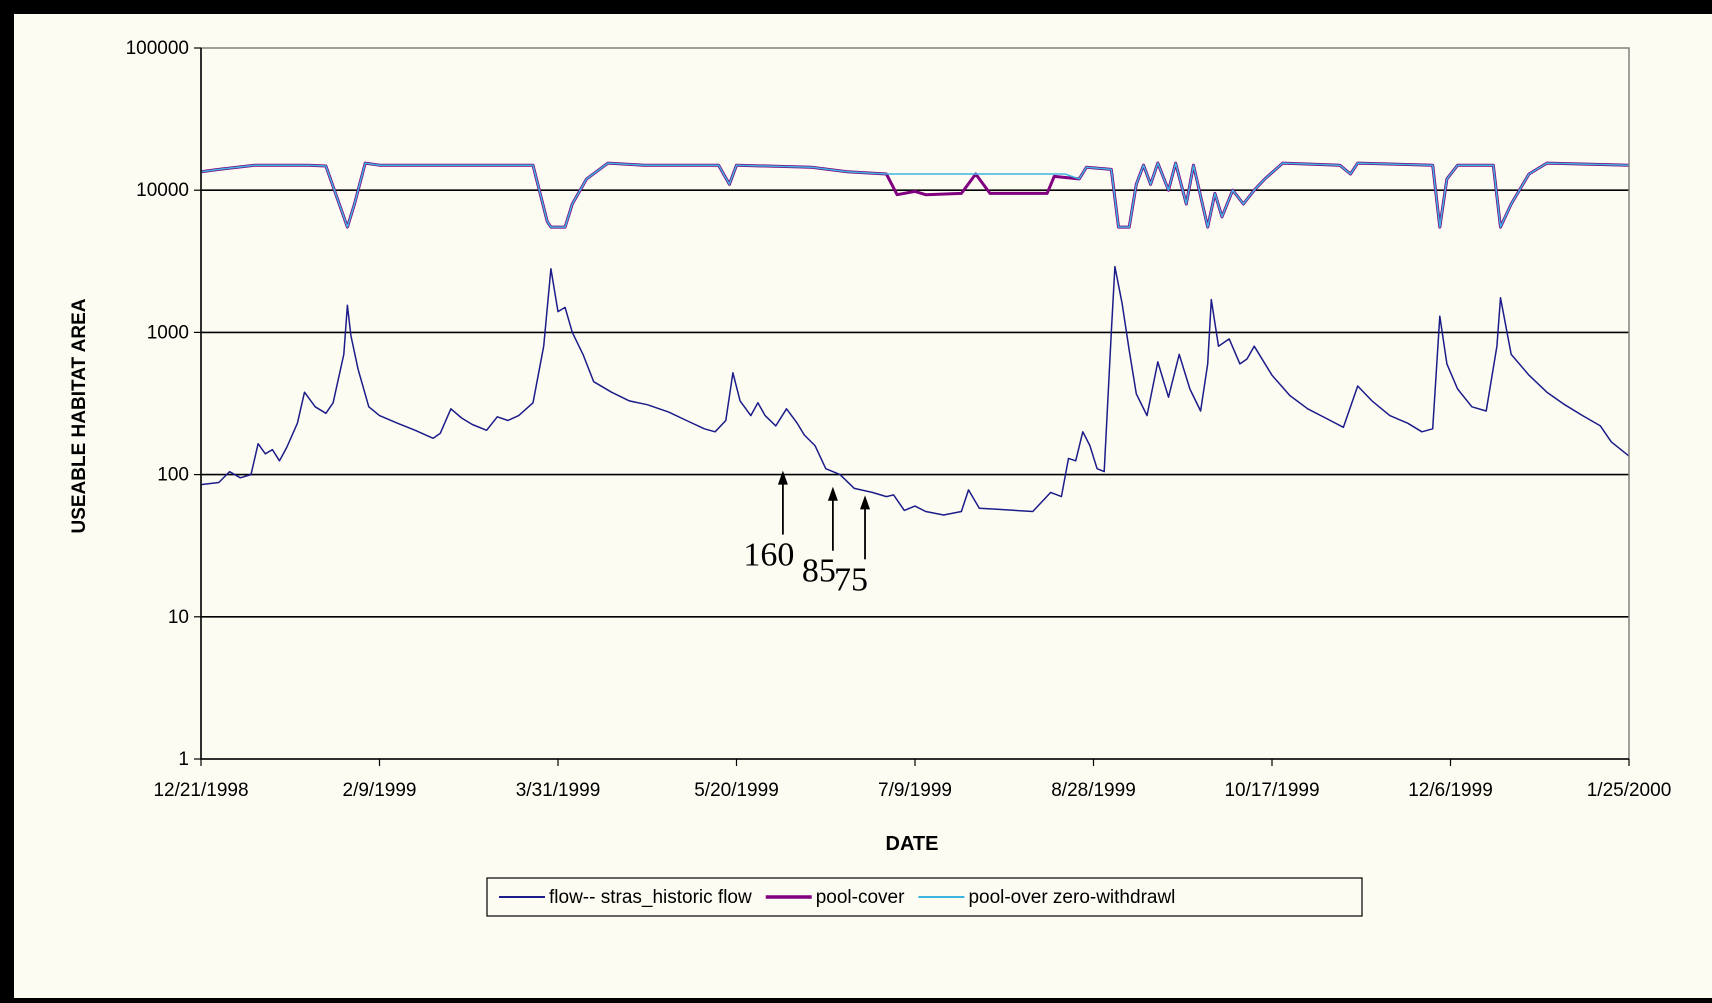 This screenshot has width=1712, height=1003. I want to click on annotation-label: 85, so click(819, 571).